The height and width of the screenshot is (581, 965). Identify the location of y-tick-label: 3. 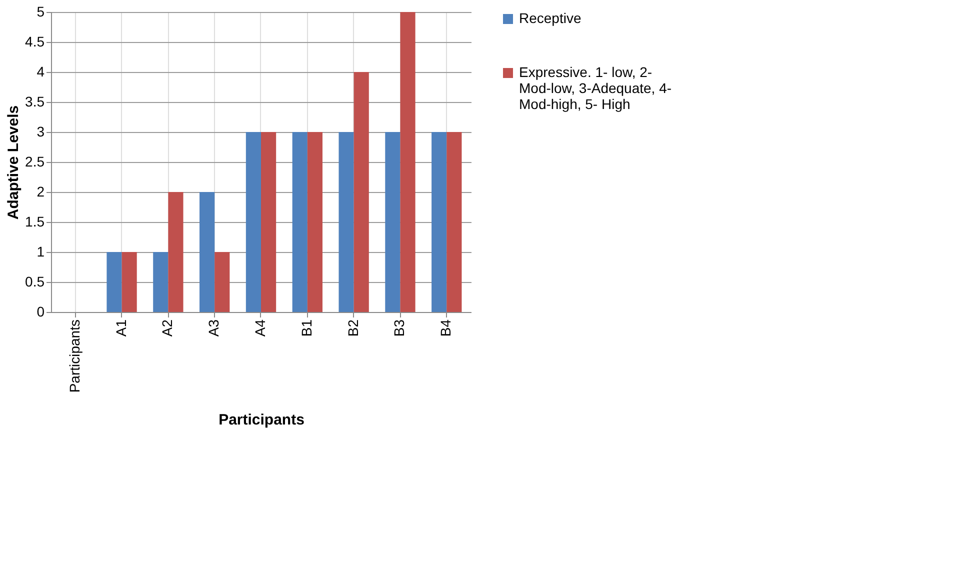
(40, 132).